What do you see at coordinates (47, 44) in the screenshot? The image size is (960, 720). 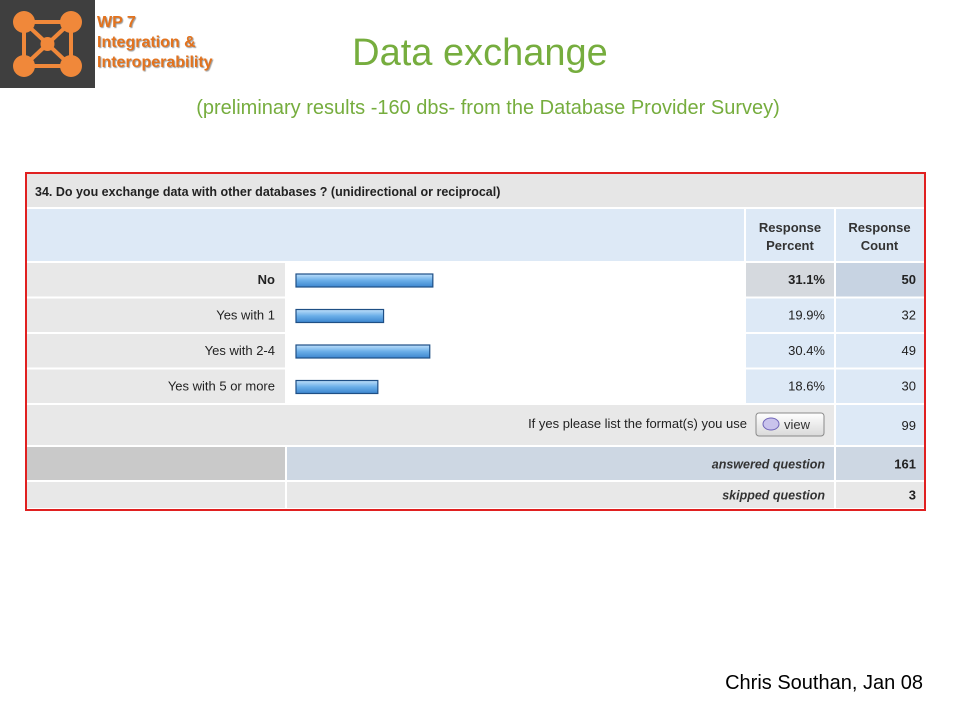 I see `network-nodes-logo` at bounding box center [47, 44].